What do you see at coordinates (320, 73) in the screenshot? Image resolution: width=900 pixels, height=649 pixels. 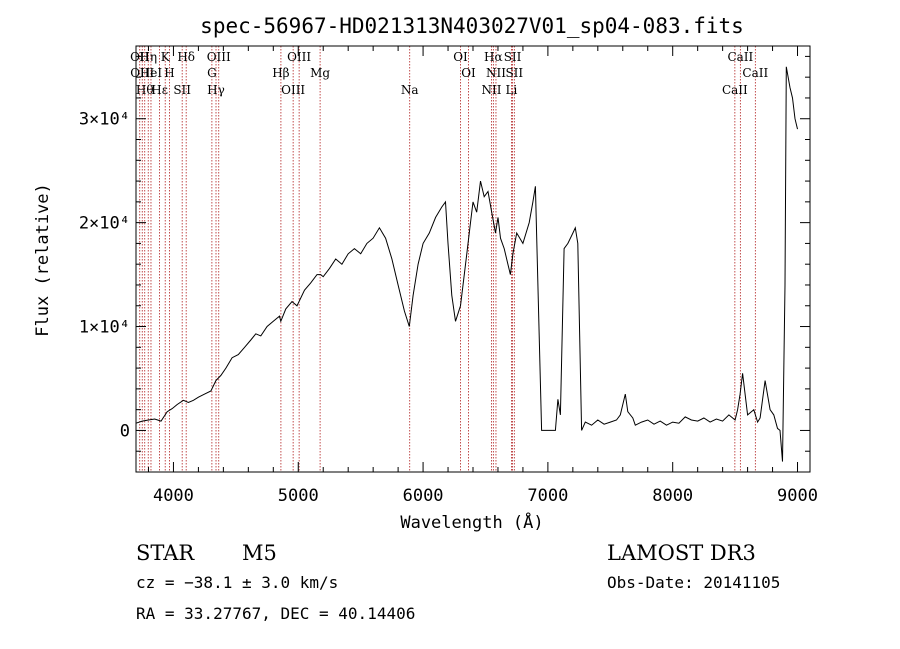 I see `spectral-line-label: Mg` at bounding box center [320, 73].